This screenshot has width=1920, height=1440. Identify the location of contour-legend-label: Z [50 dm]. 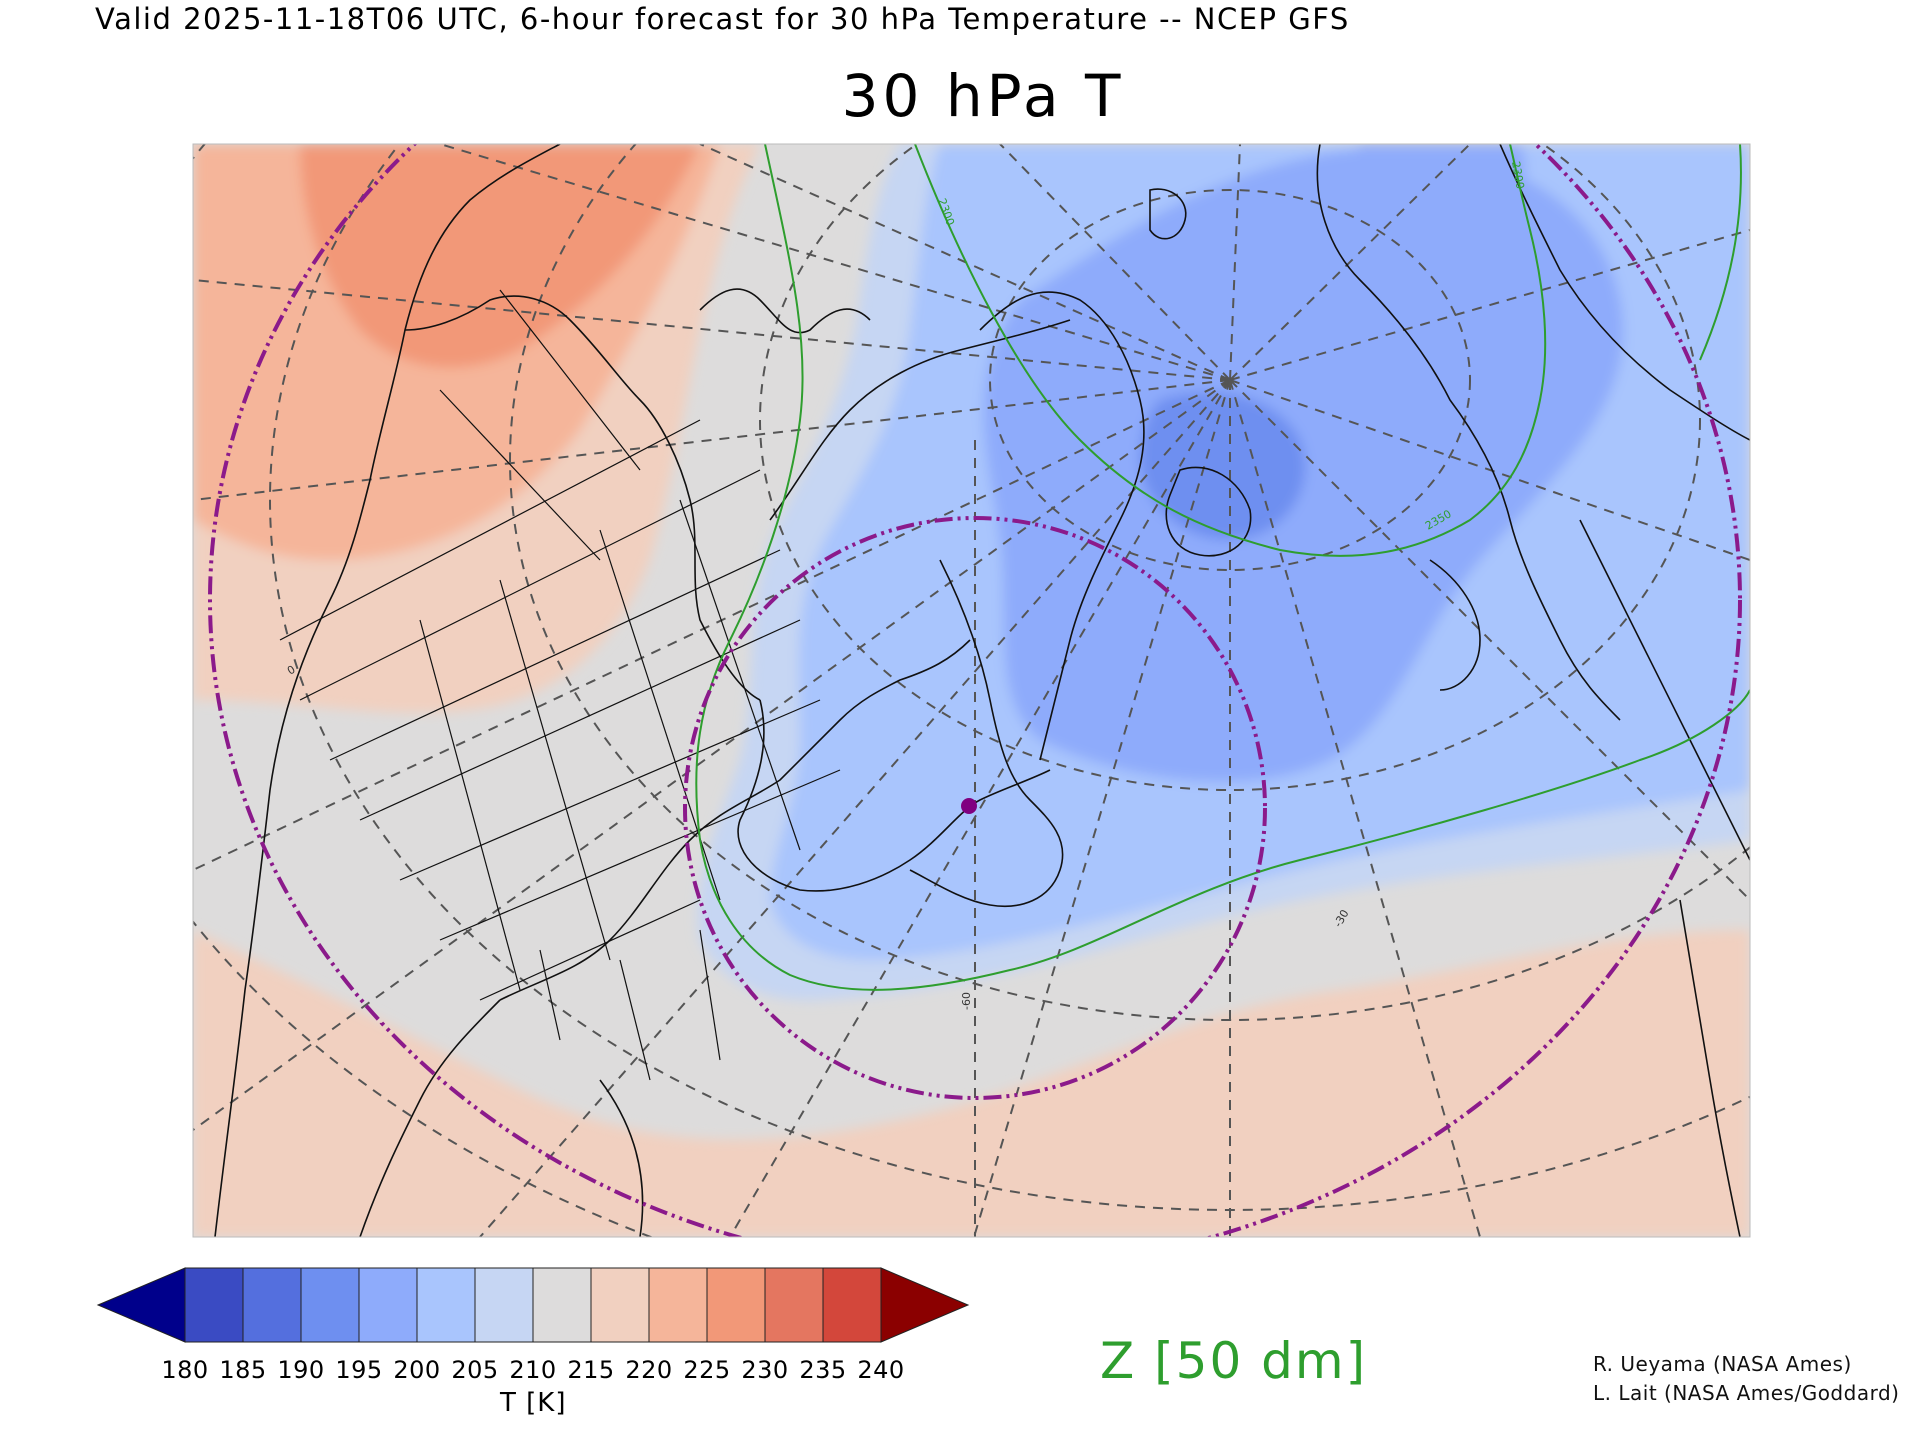
(1234, 1361).